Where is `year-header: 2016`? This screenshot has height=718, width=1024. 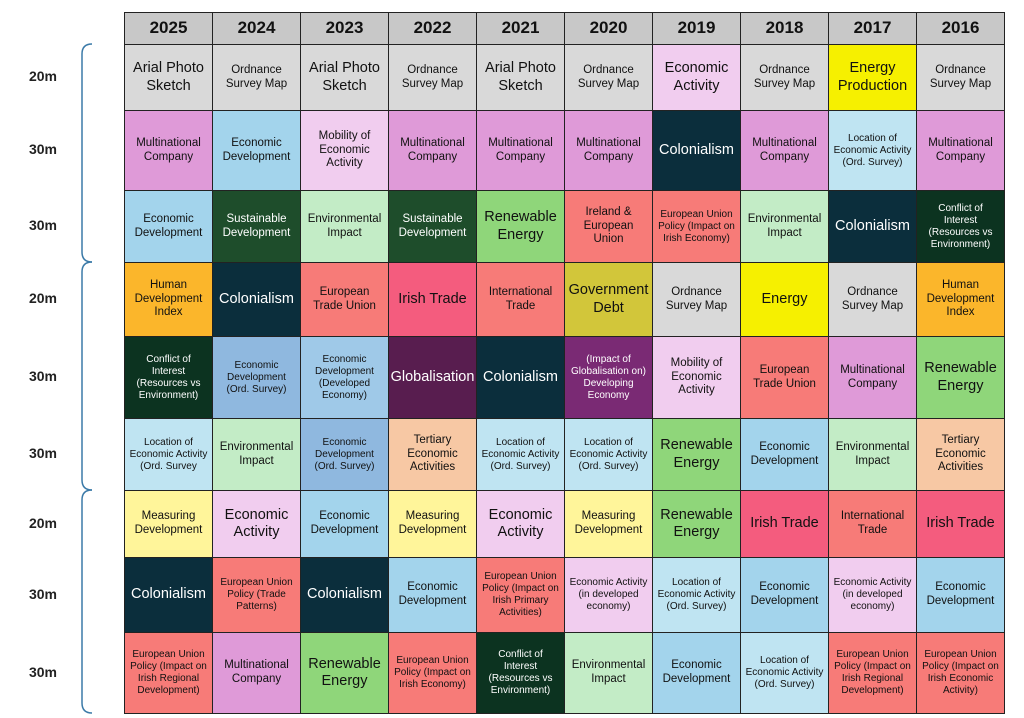 year-header: 2016 is located at coordinates (960, 28).